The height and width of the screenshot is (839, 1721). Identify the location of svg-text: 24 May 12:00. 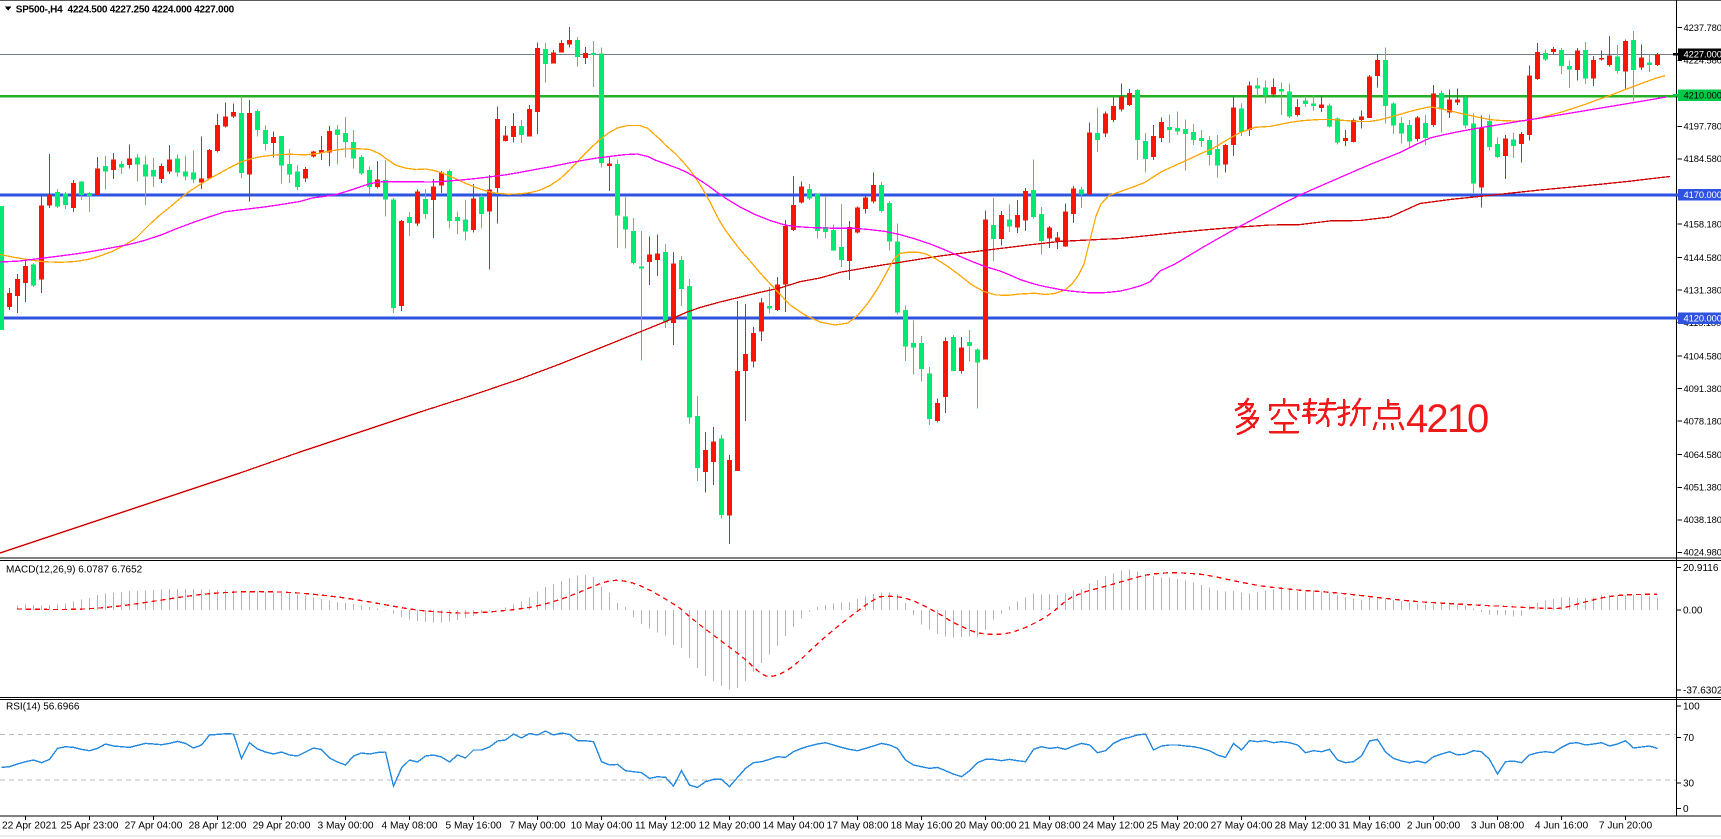
(1114, 826).